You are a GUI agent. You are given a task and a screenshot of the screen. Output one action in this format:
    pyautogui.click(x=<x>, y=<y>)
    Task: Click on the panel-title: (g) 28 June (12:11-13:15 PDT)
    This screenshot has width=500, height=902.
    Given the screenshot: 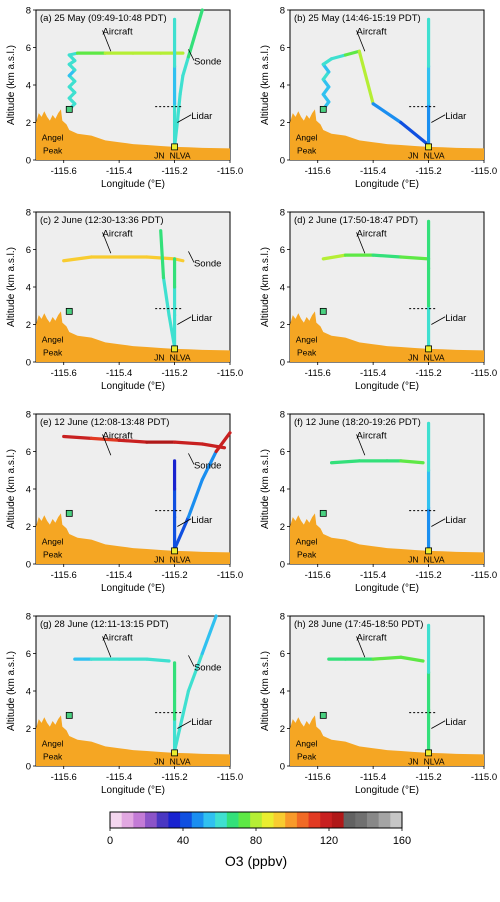 What is the action you would take?
    pyautogui.click(x=104, y=624)
    